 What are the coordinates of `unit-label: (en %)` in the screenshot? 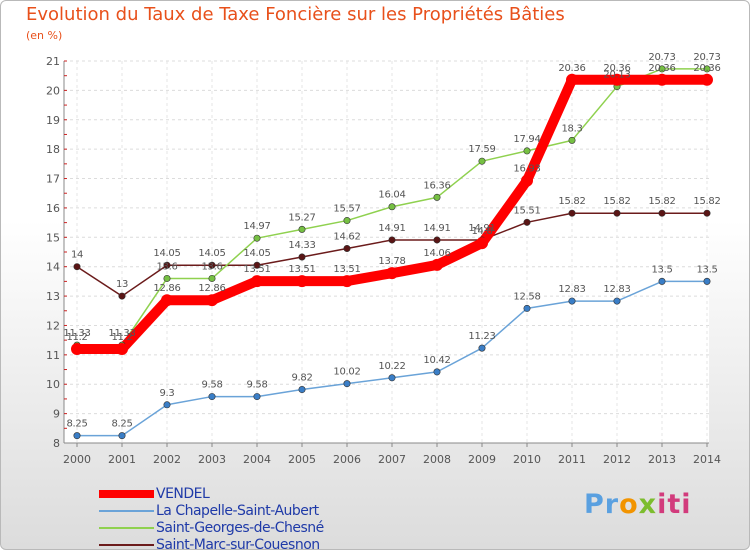 It's located at (44, 35).